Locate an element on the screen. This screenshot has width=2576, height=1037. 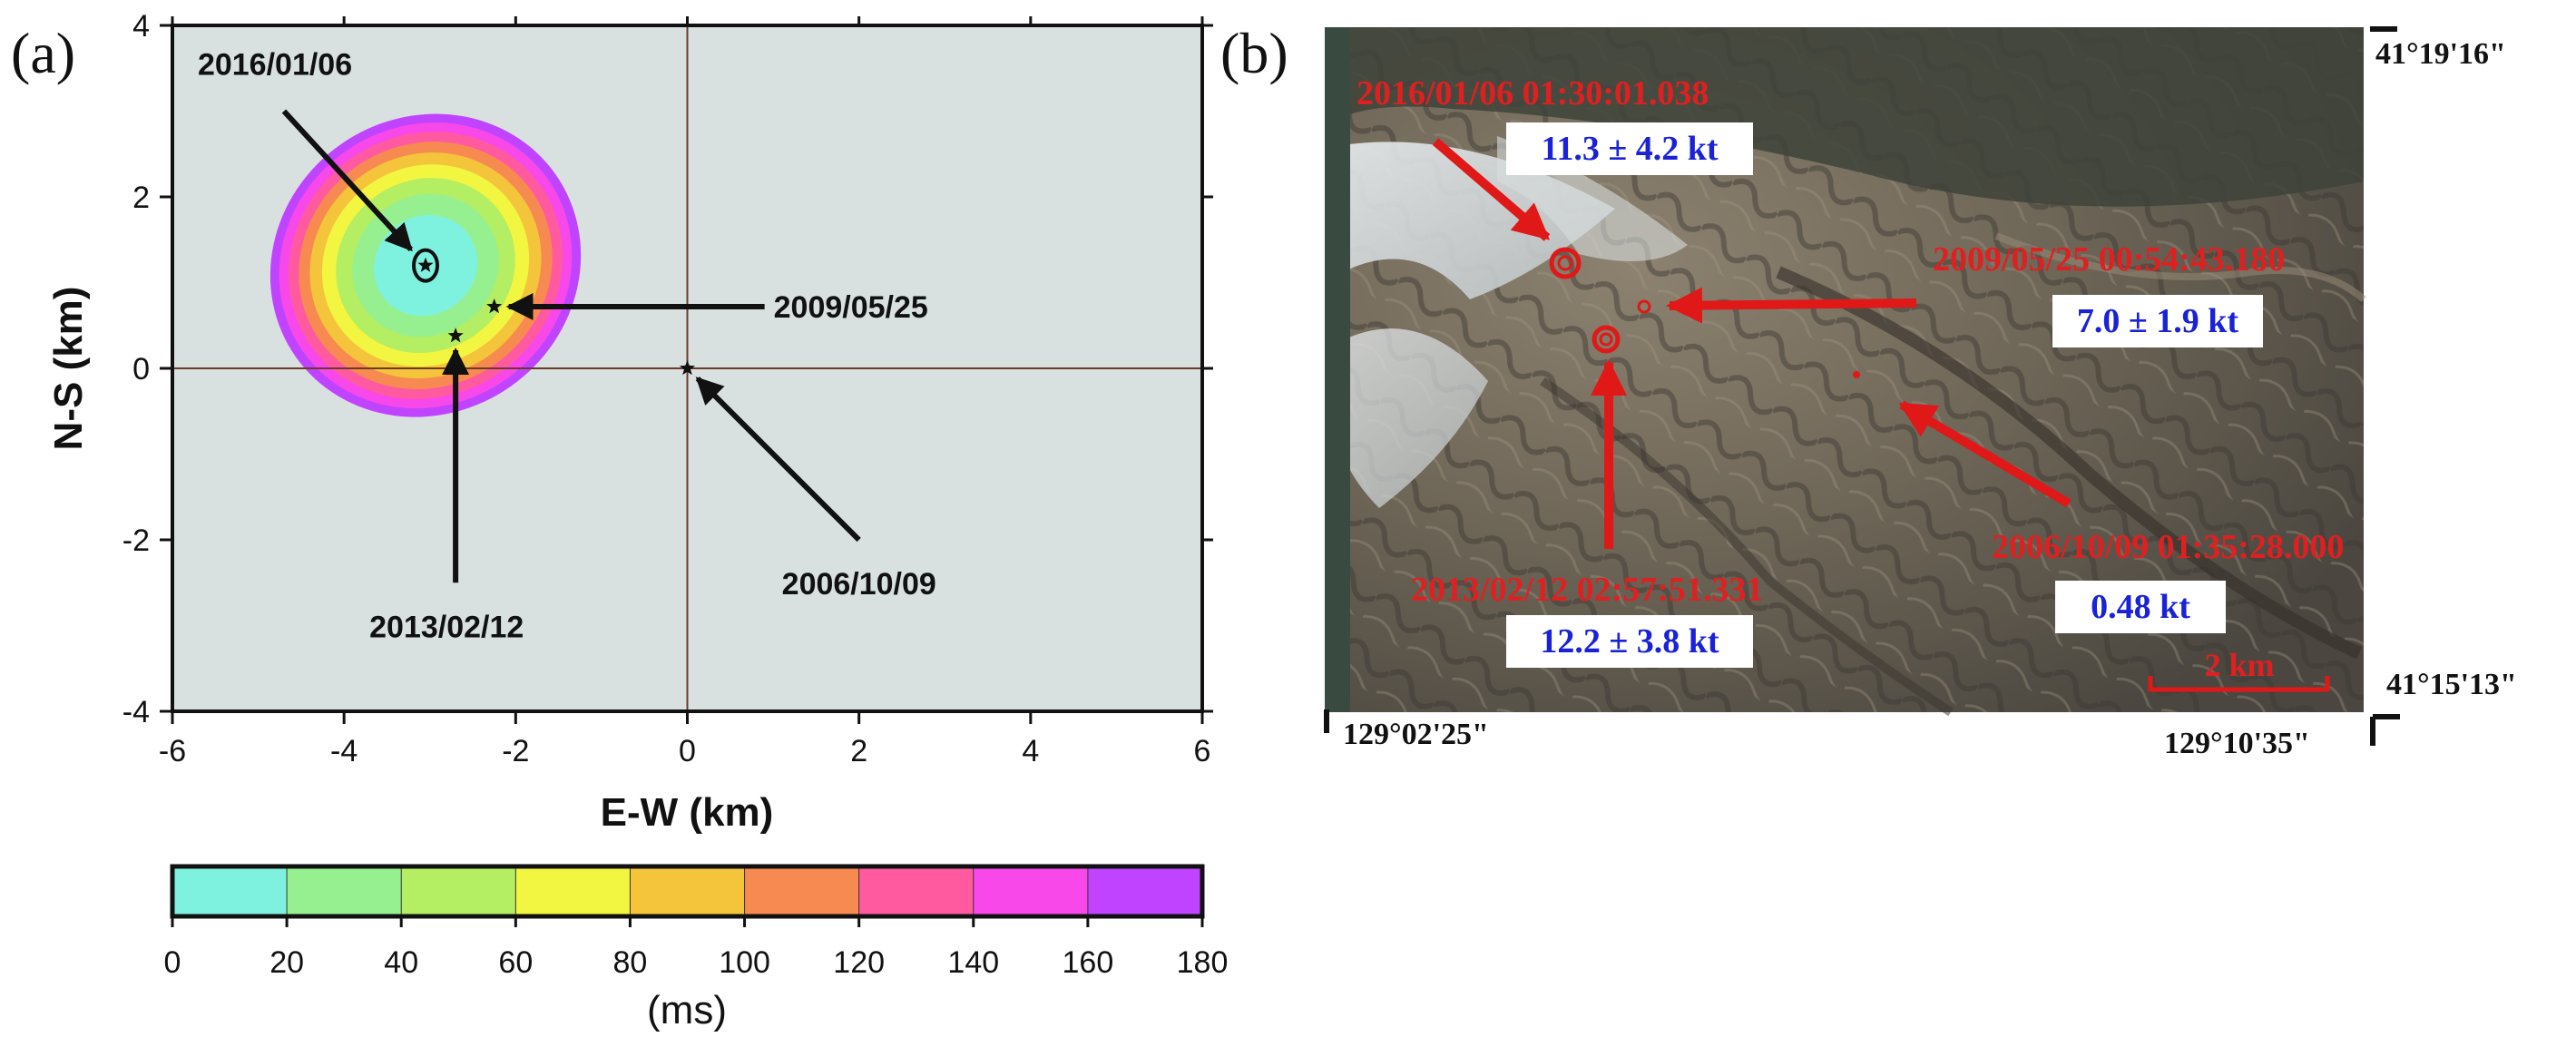
event-label-2016-01-06: 2016/01/06 is located at coordinates (275, 65).